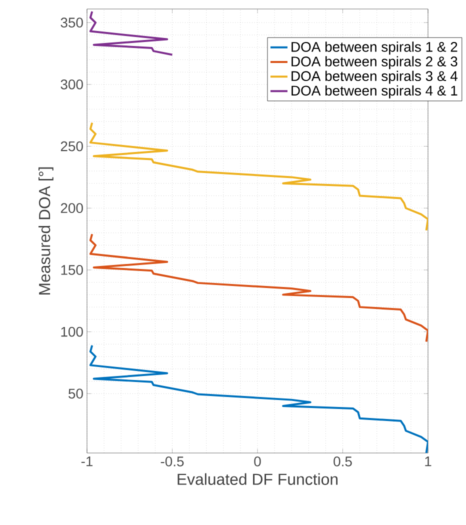 This screenshot has width=466, height=525. I want to click on x-tick-label: 1, so click(428, 461).